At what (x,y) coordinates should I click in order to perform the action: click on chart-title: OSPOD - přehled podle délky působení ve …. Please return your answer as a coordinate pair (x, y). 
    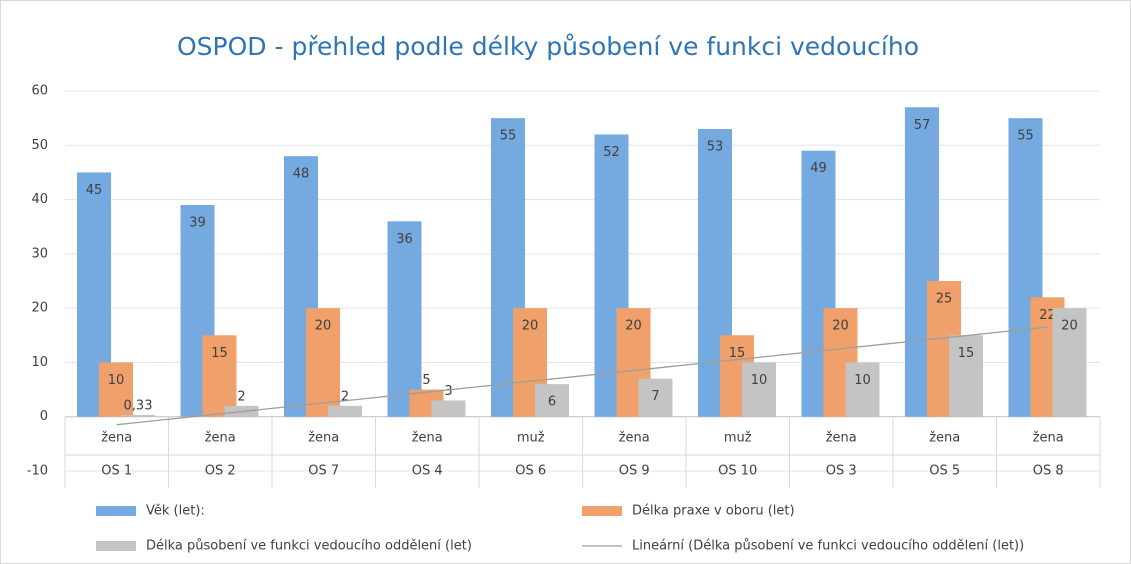
    Looking at the image, I should click on (548, 46).